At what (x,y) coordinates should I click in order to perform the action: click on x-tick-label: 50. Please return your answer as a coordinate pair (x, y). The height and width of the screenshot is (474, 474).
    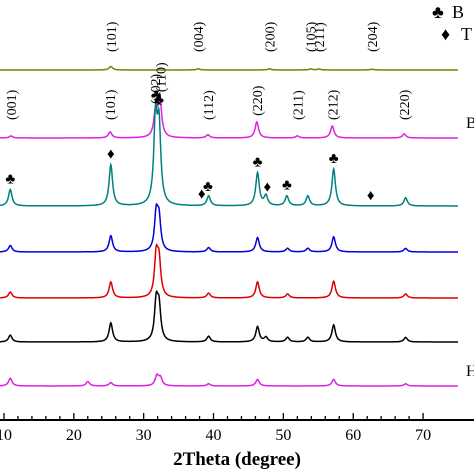
    Looking at the image, I should click on (283, 435).